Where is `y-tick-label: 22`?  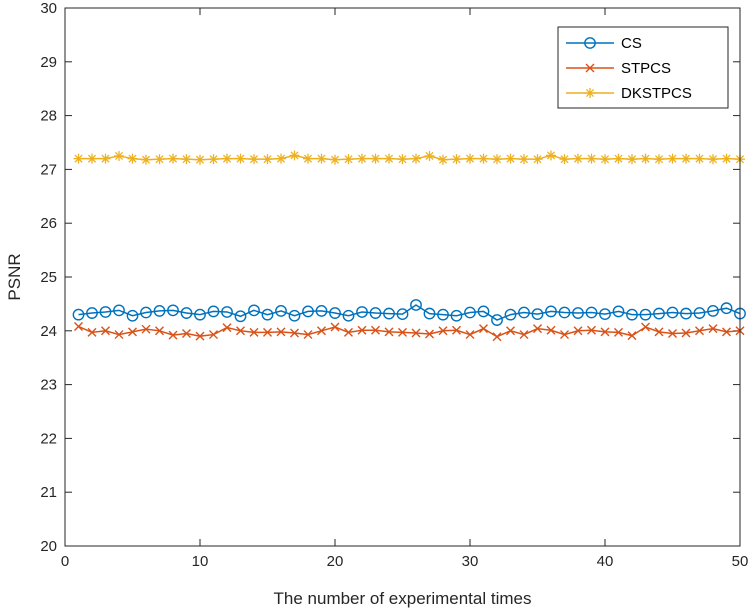
y-tick-label: 22 is located at coordinates (48, 438).